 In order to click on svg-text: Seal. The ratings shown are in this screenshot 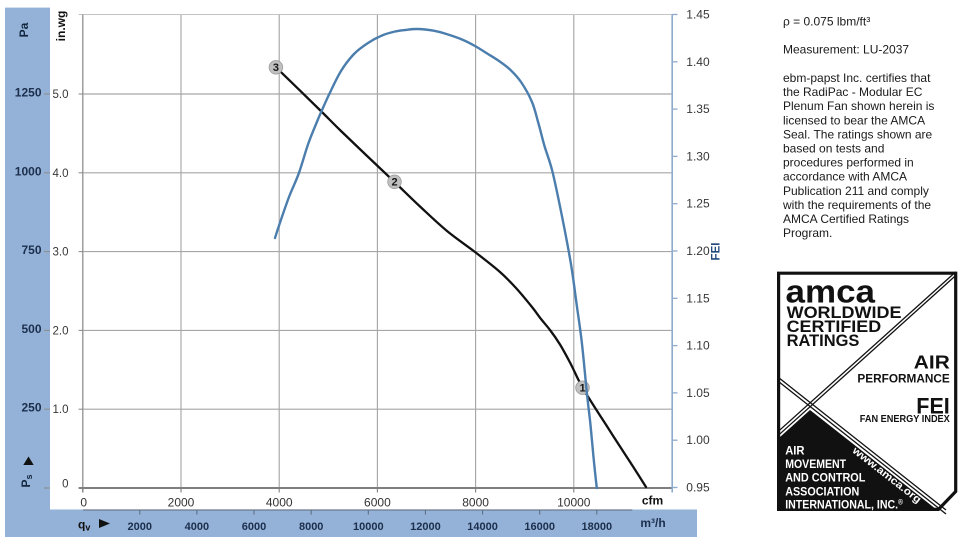, I will do `click(858, 134)`.